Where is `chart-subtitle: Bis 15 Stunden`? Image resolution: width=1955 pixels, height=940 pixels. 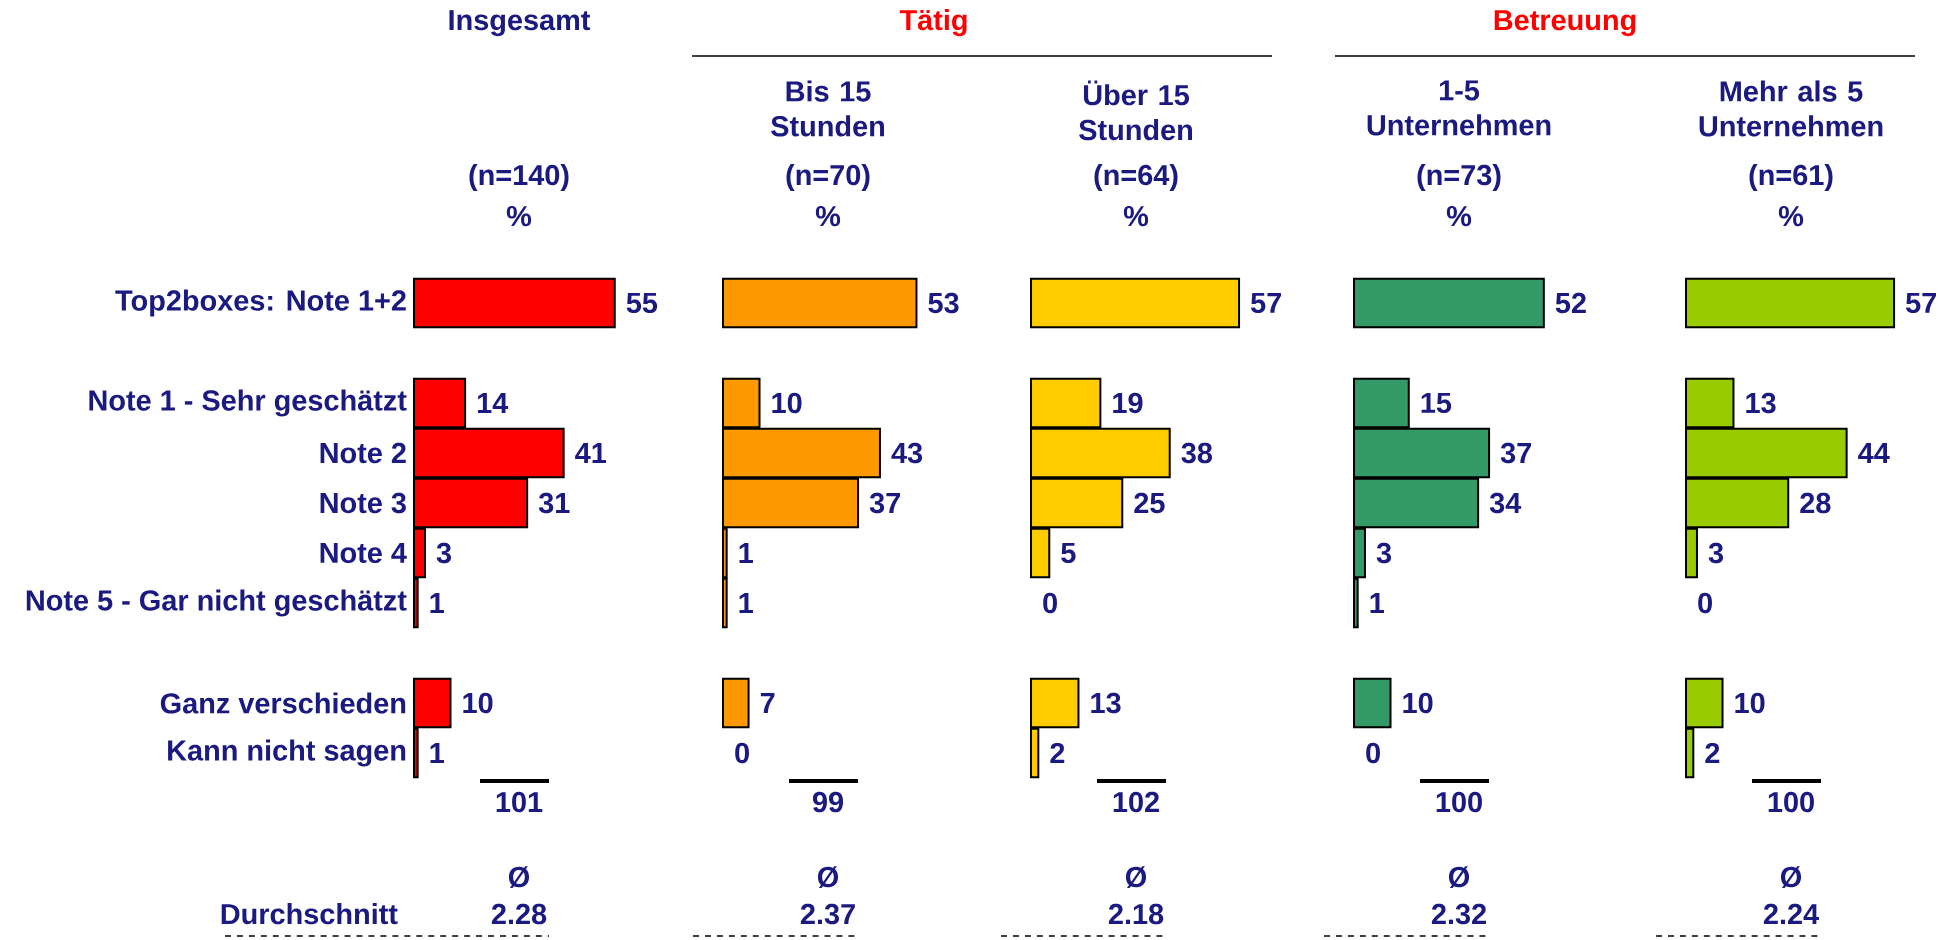
chart-subtitle: Bis 15 Stunden is located at coordinates (828, 108).